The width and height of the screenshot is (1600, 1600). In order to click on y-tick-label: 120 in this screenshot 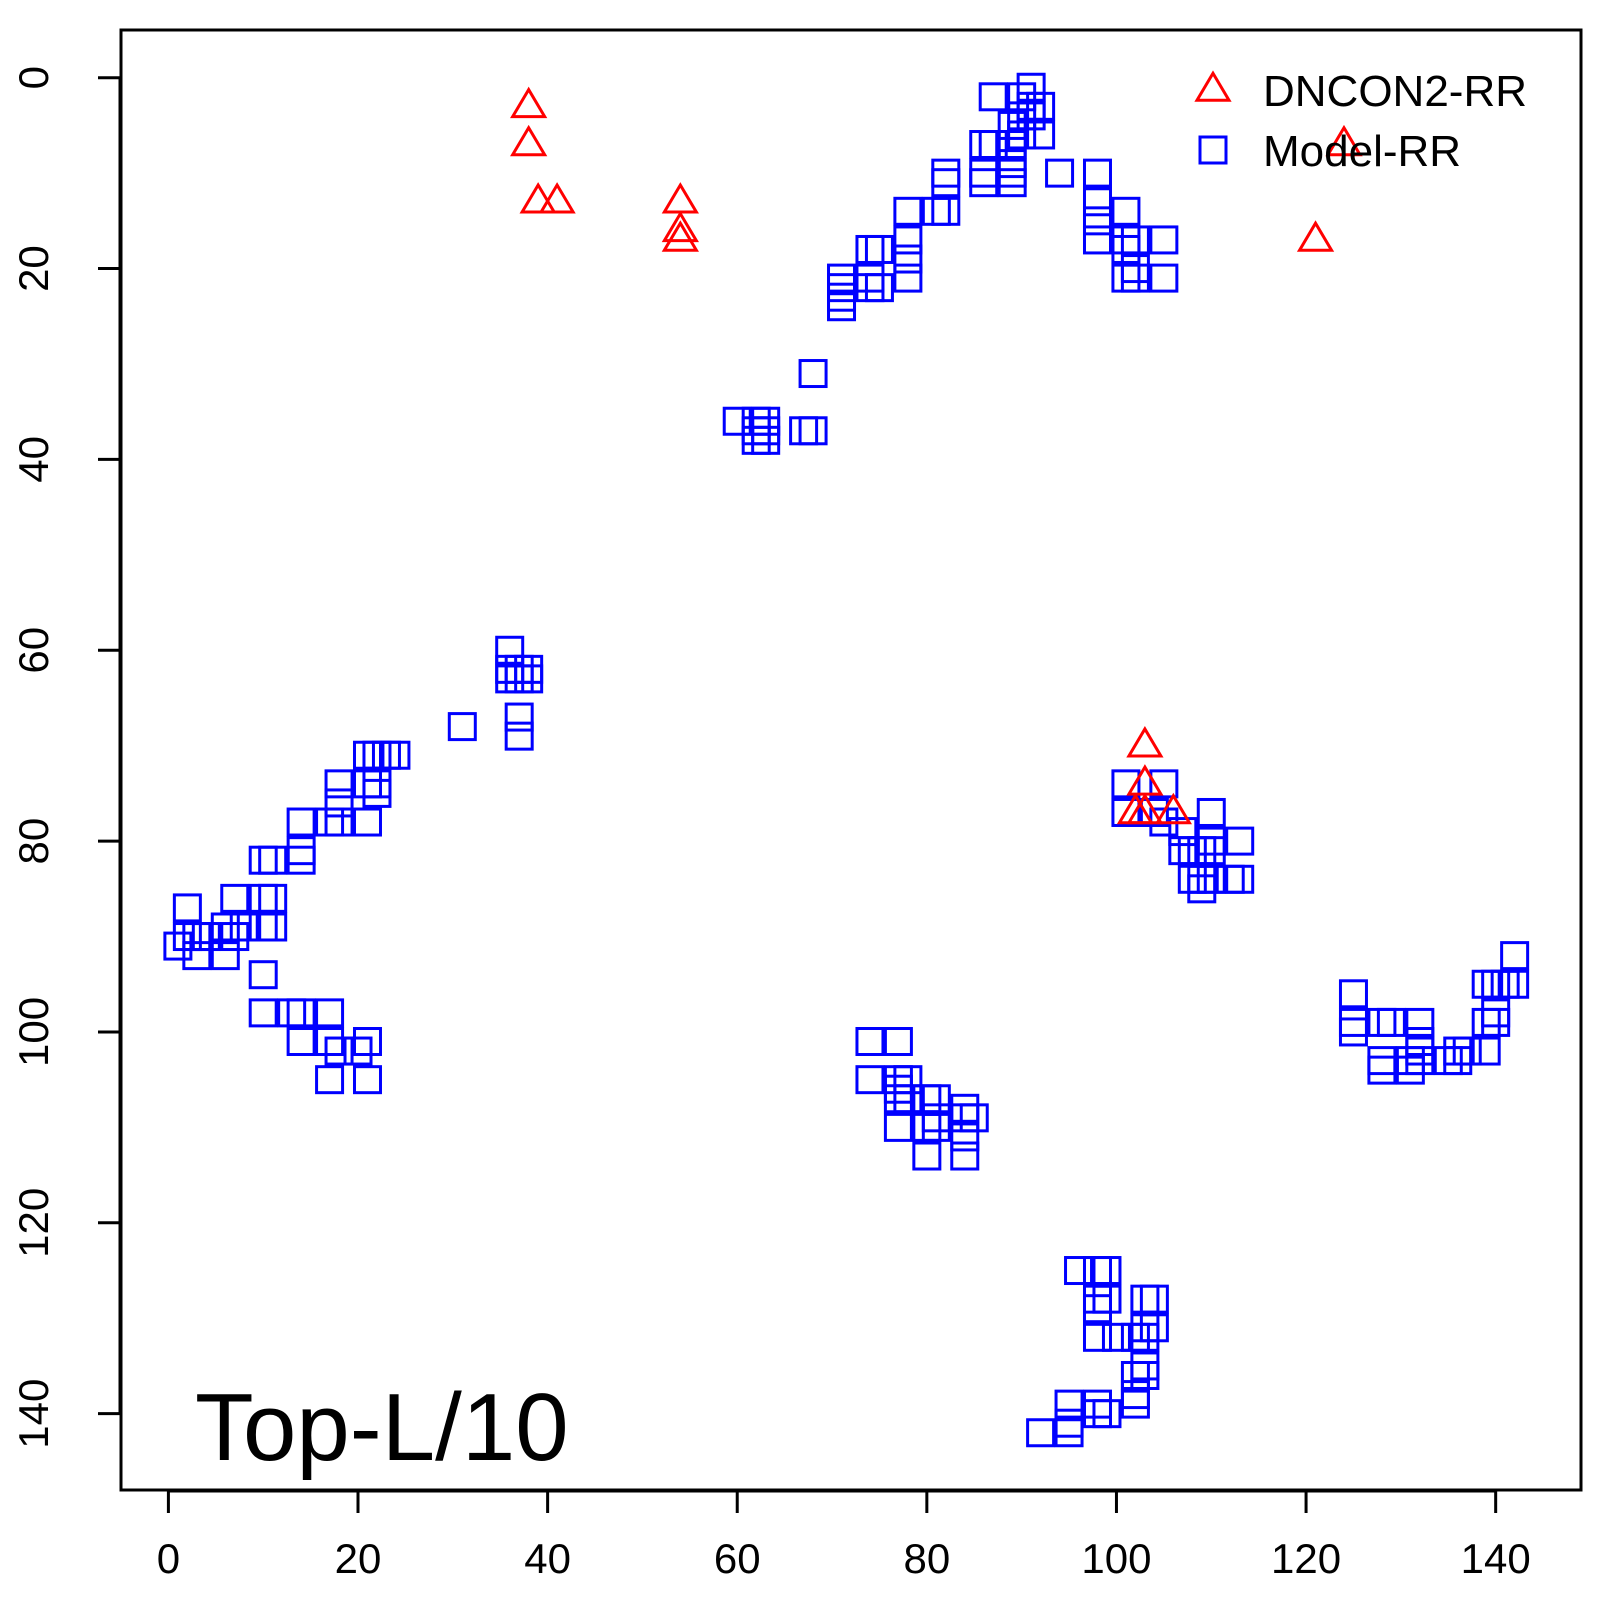, I will do `click(33, 1223)`.